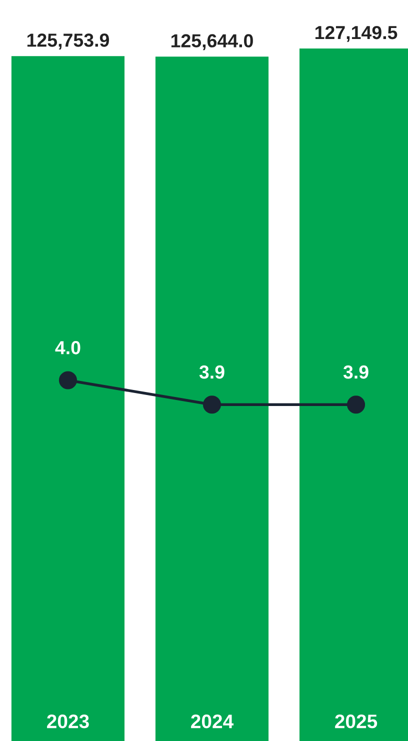  I want to click on data-label: 127,149.5, so click(356, 34).